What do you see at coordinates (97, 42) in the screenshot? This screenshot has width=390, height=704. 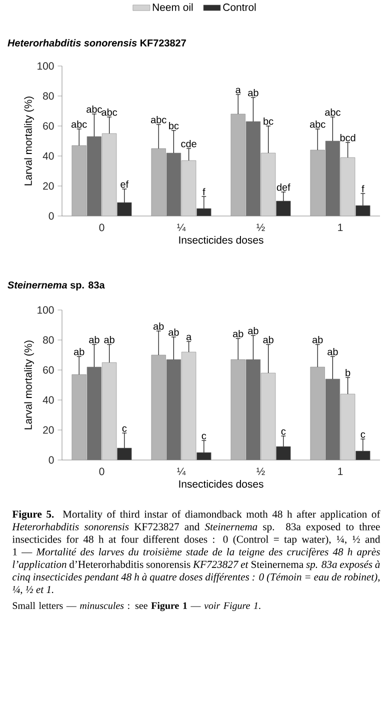 I see `chart-title: Heterorhabditis sonorensis KF723827` at bounding box center [97, 42].